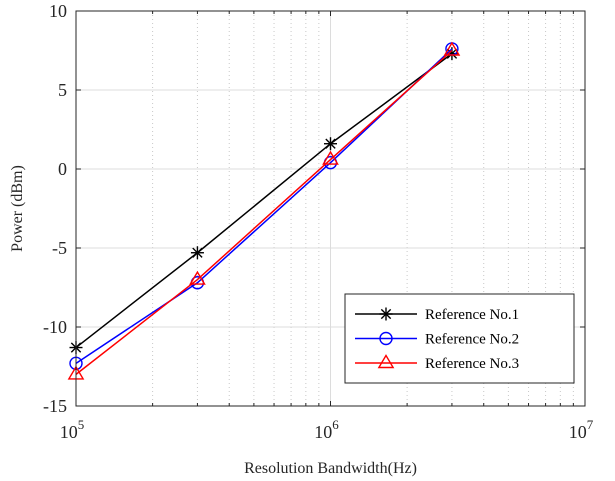 The width and height of the screenshot is (615, 481). I want to click on y-tick-label: -10, so click(55, 327).